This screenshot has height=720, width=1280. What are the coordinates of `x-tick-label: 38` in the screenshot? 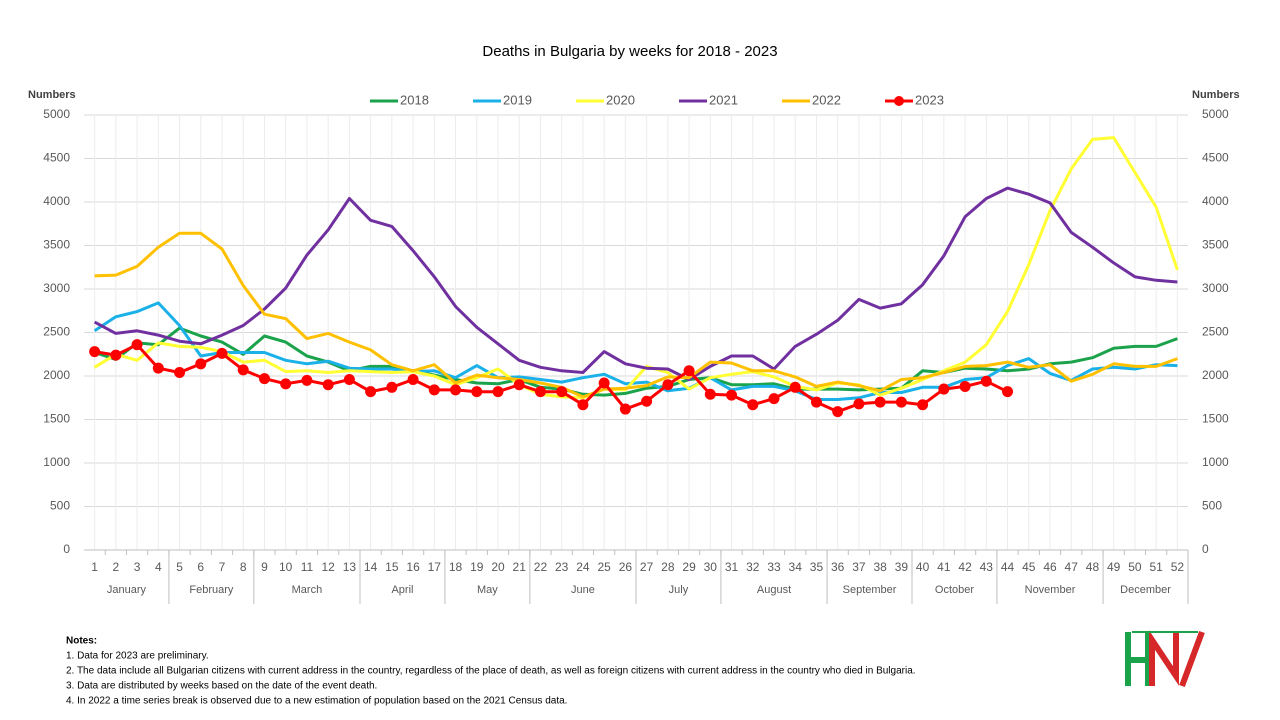 It's located at (880, 567).